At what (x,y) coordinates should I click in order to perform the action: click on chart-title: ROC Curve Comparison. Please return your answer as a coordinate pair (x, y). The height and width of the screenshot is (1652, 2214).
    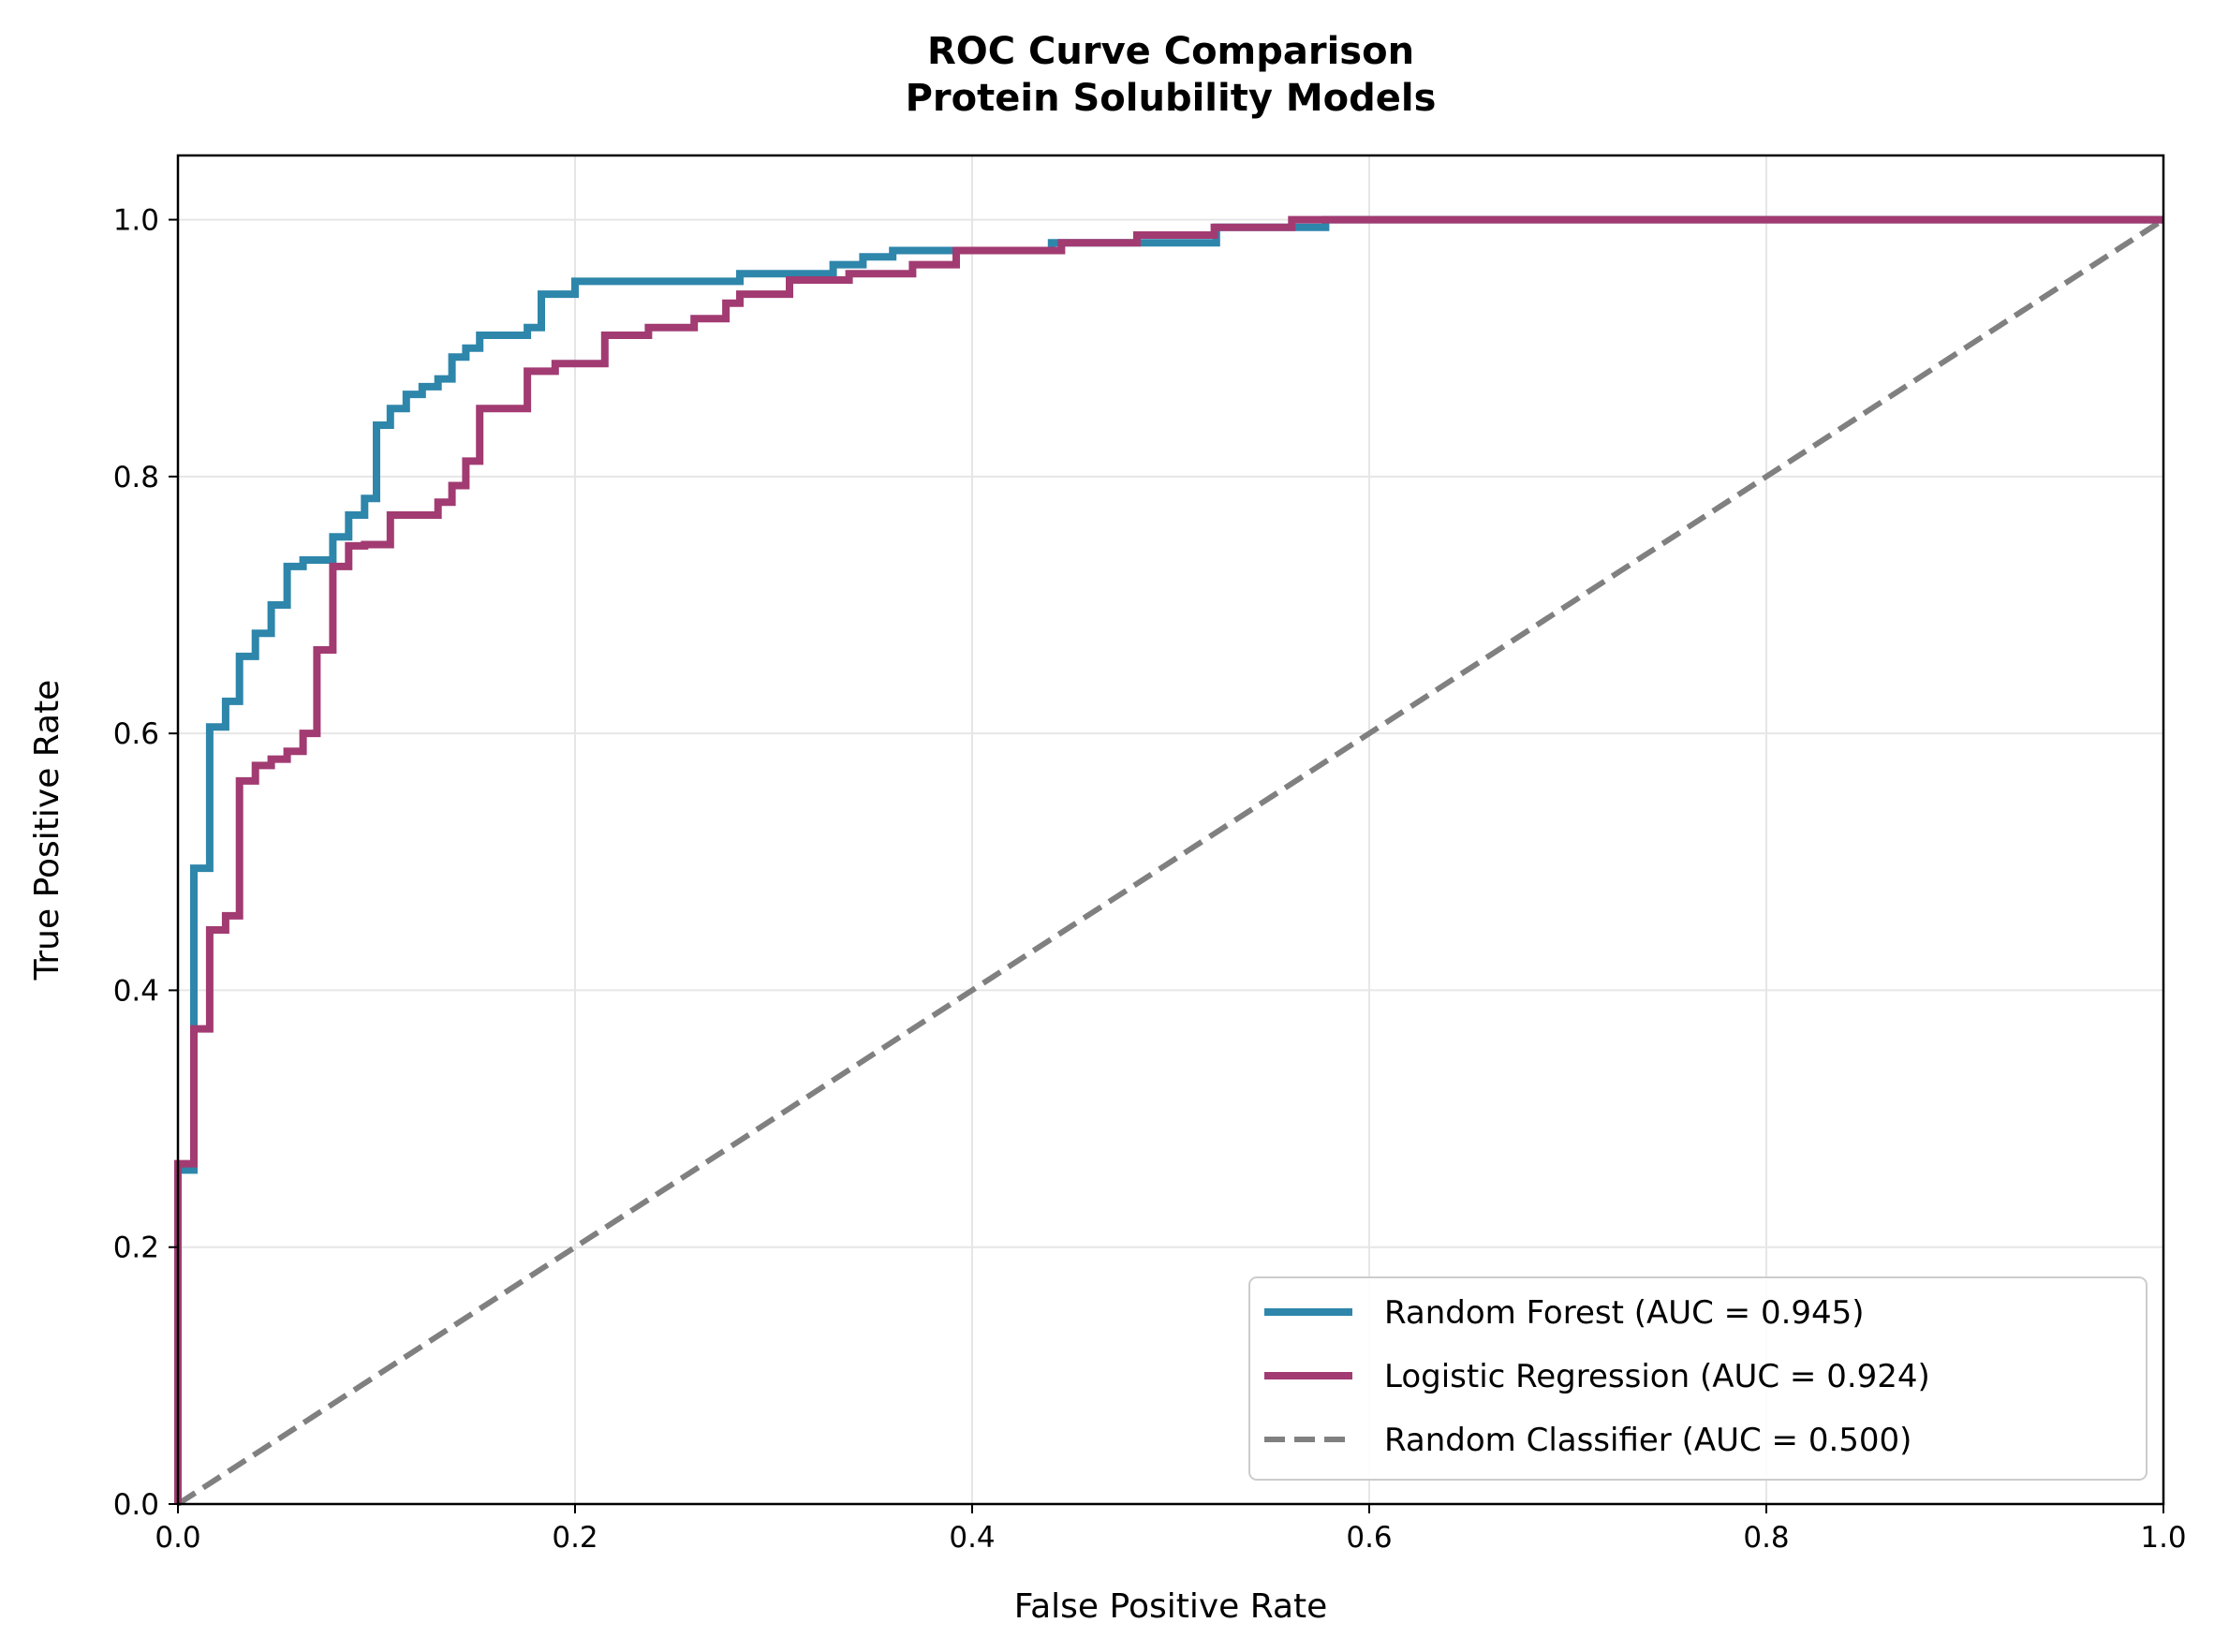
    Looking at the image, I should click on (1170, 51).